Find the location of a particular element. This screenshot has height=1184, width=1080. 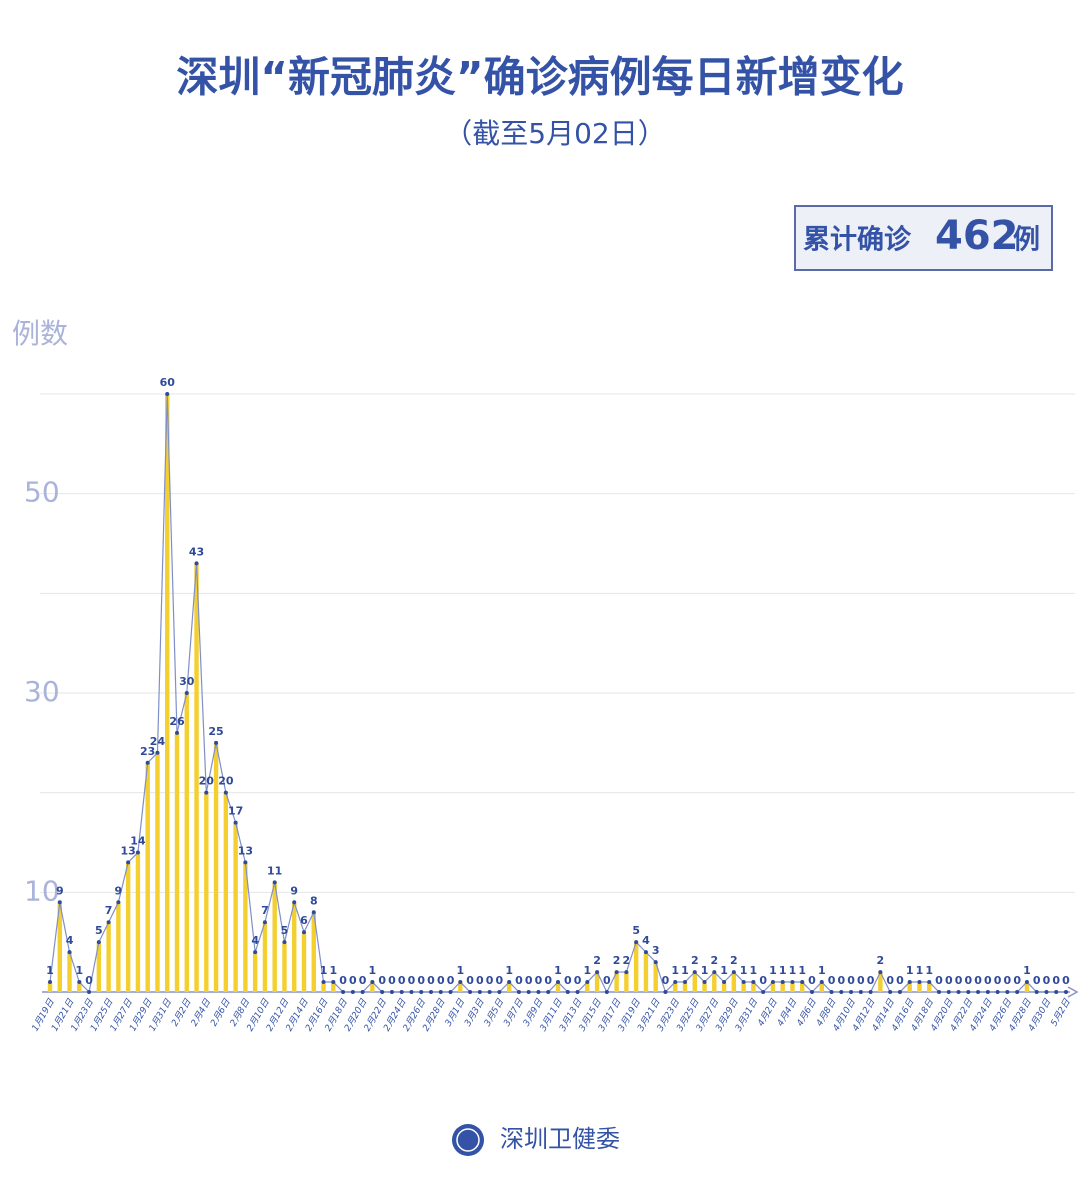

y-tick-label: 30 is located at coordinates (42, 691).